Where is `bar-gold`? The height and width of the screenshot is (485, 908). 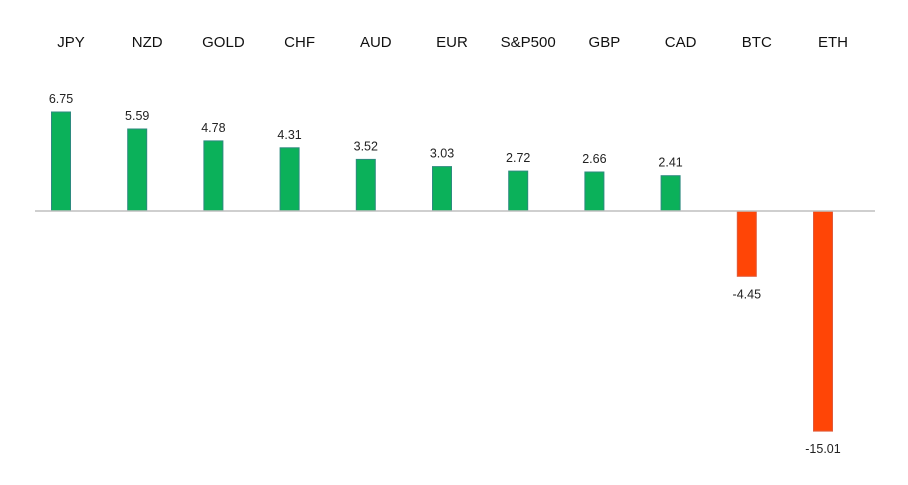
bar-gold is located at coordinates (213, 176).